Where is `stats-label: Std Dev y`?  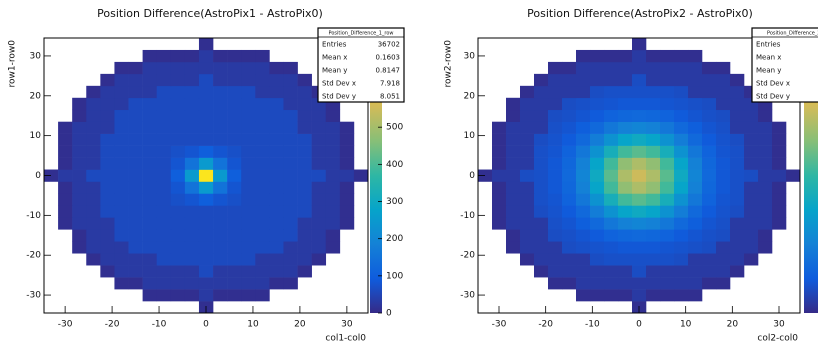 stats-label: Std Dev y is located at coordinates (773, 97).